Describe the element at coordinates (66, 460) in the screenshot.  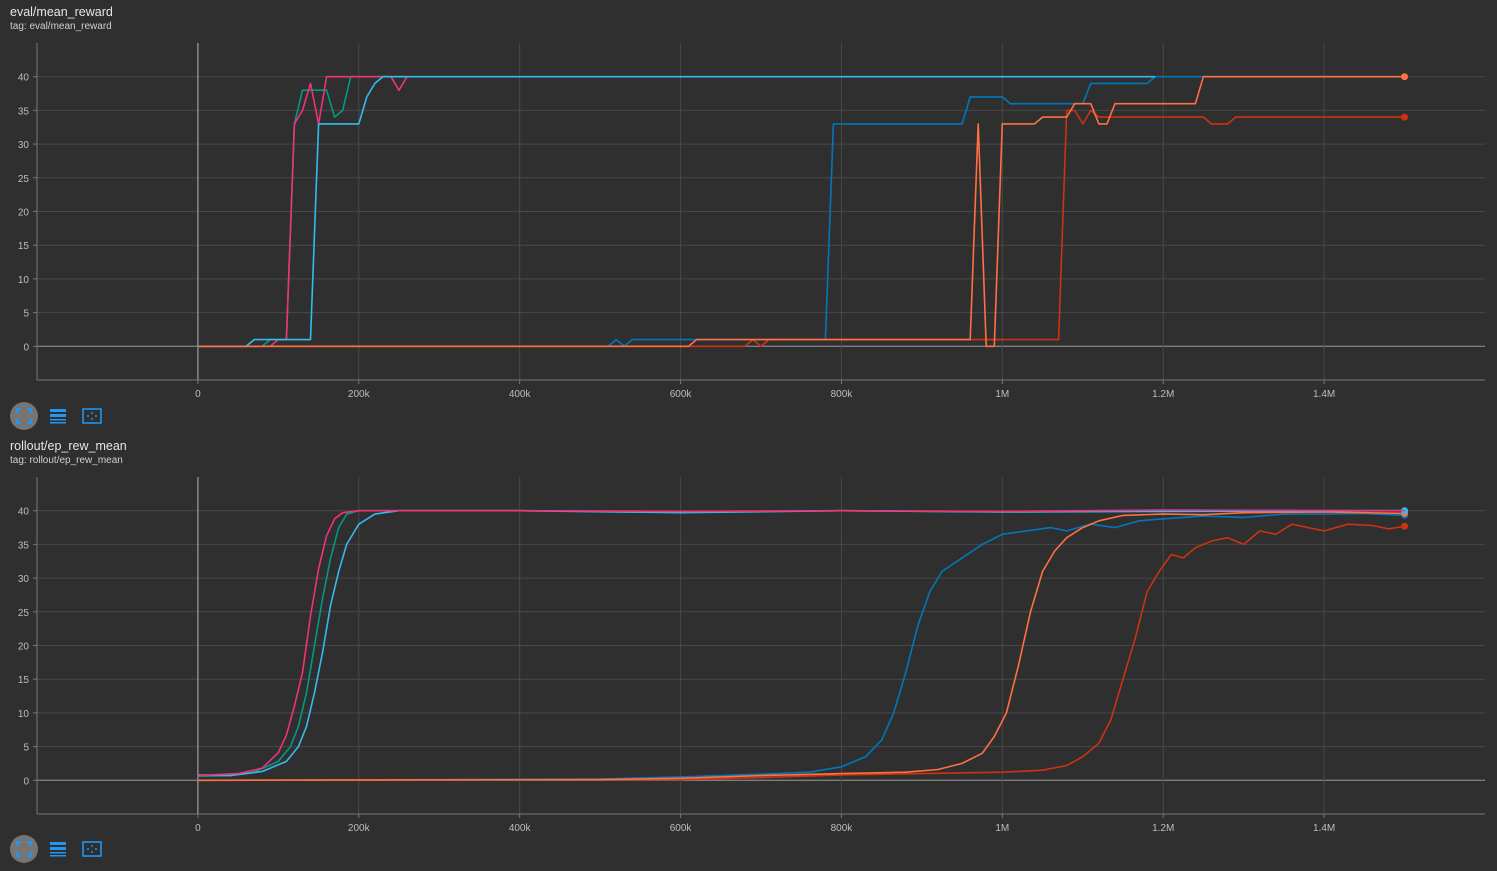
I see `chart-tag: tag: rollout/ep_rew_mean` at that location.